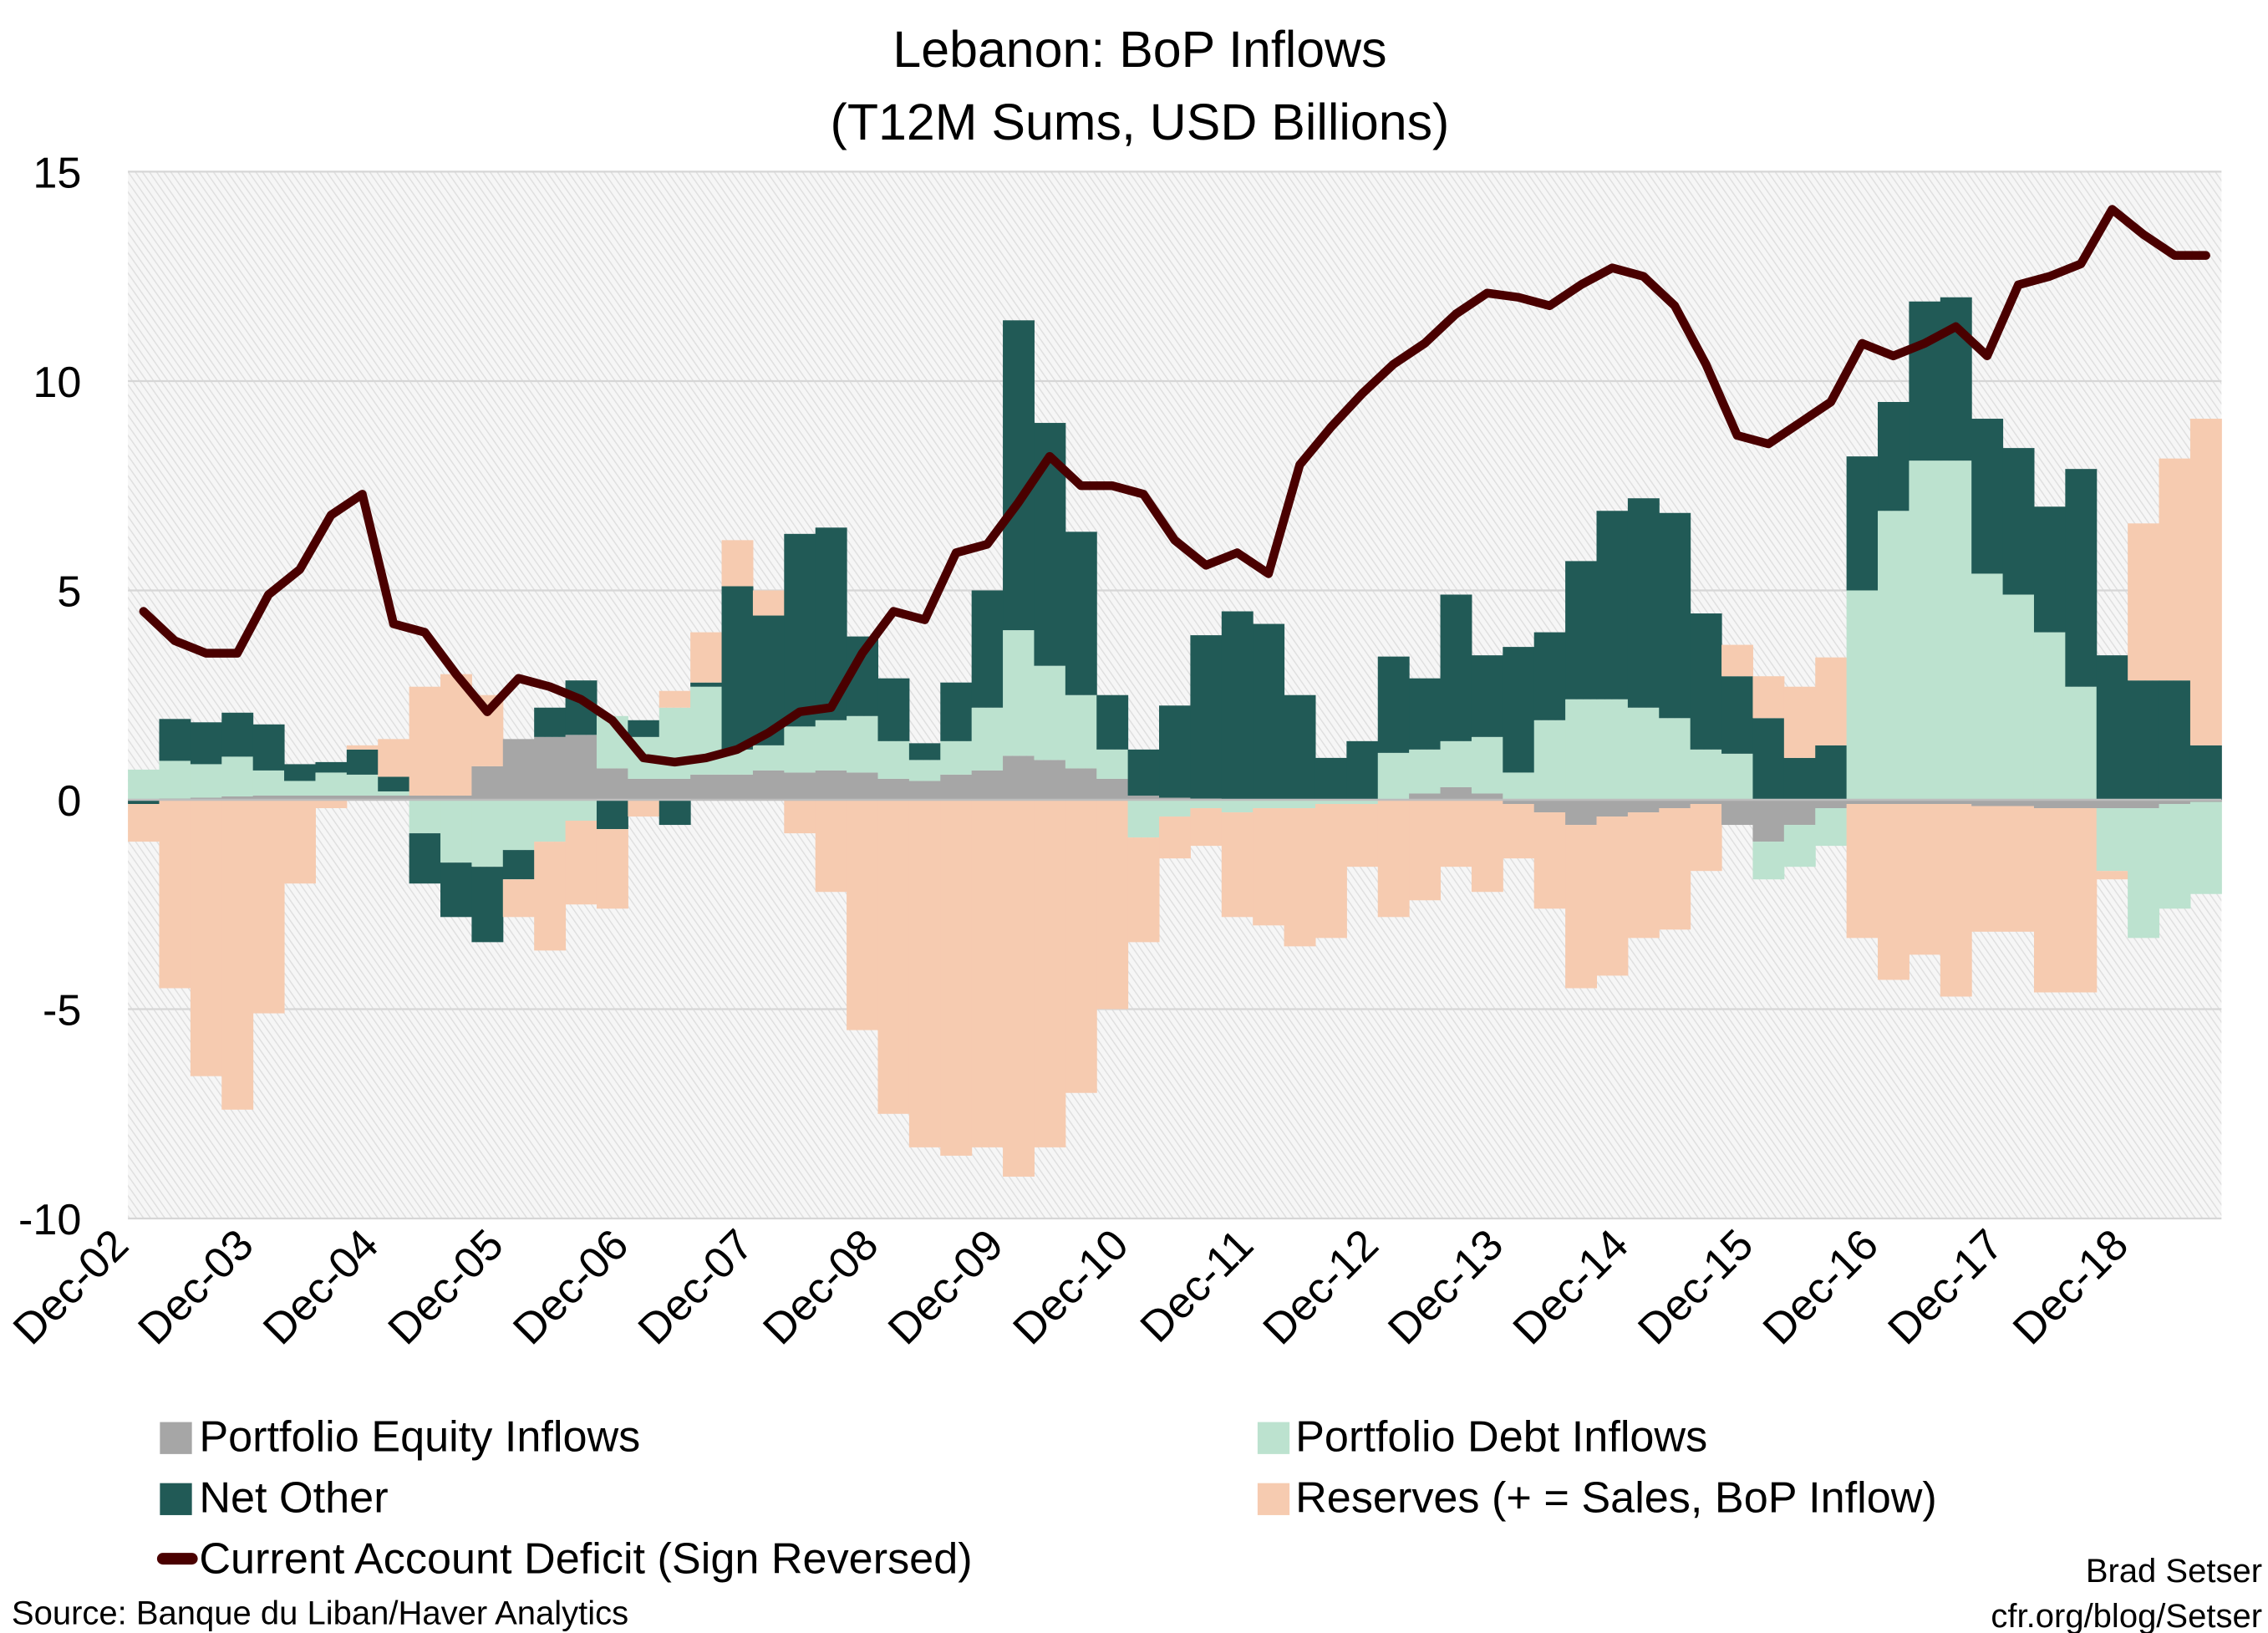  I want to click on x-tick-label: Dec-13, so click(1446, 1287).